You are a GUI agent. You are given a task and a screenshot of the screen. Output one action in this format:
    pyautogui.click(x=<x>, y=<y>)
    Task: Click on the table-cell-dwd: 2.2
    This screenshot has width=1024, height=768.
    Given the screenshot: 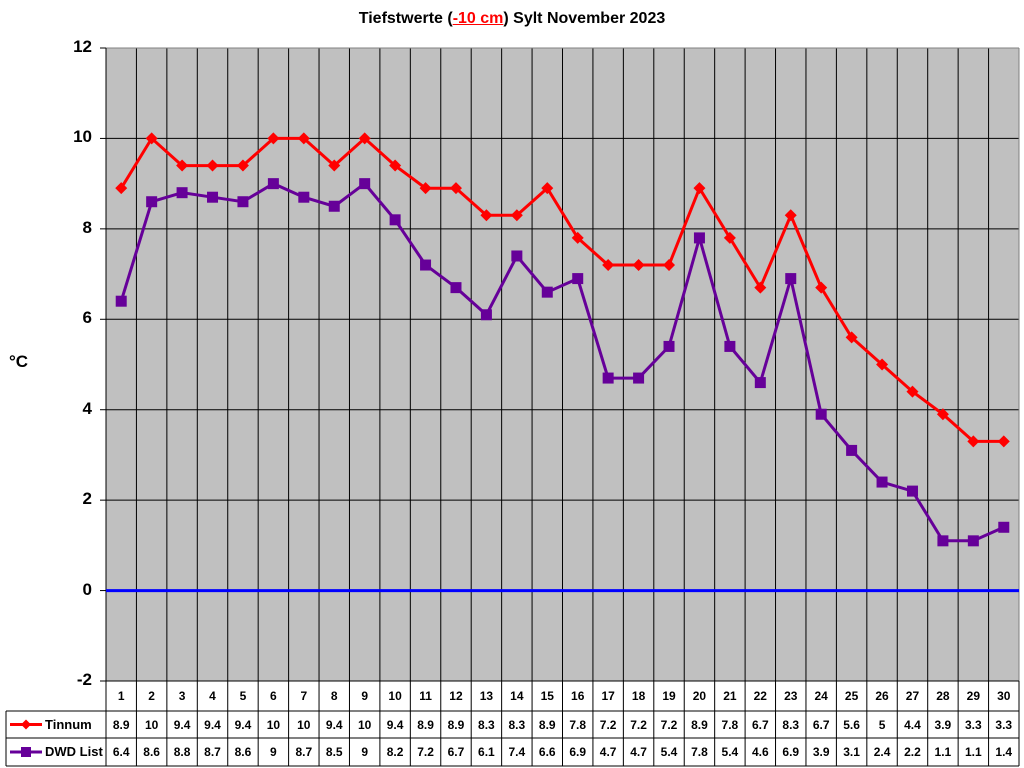 What is the action you would take?
    pyautogui.click(x=912, y=752)
    